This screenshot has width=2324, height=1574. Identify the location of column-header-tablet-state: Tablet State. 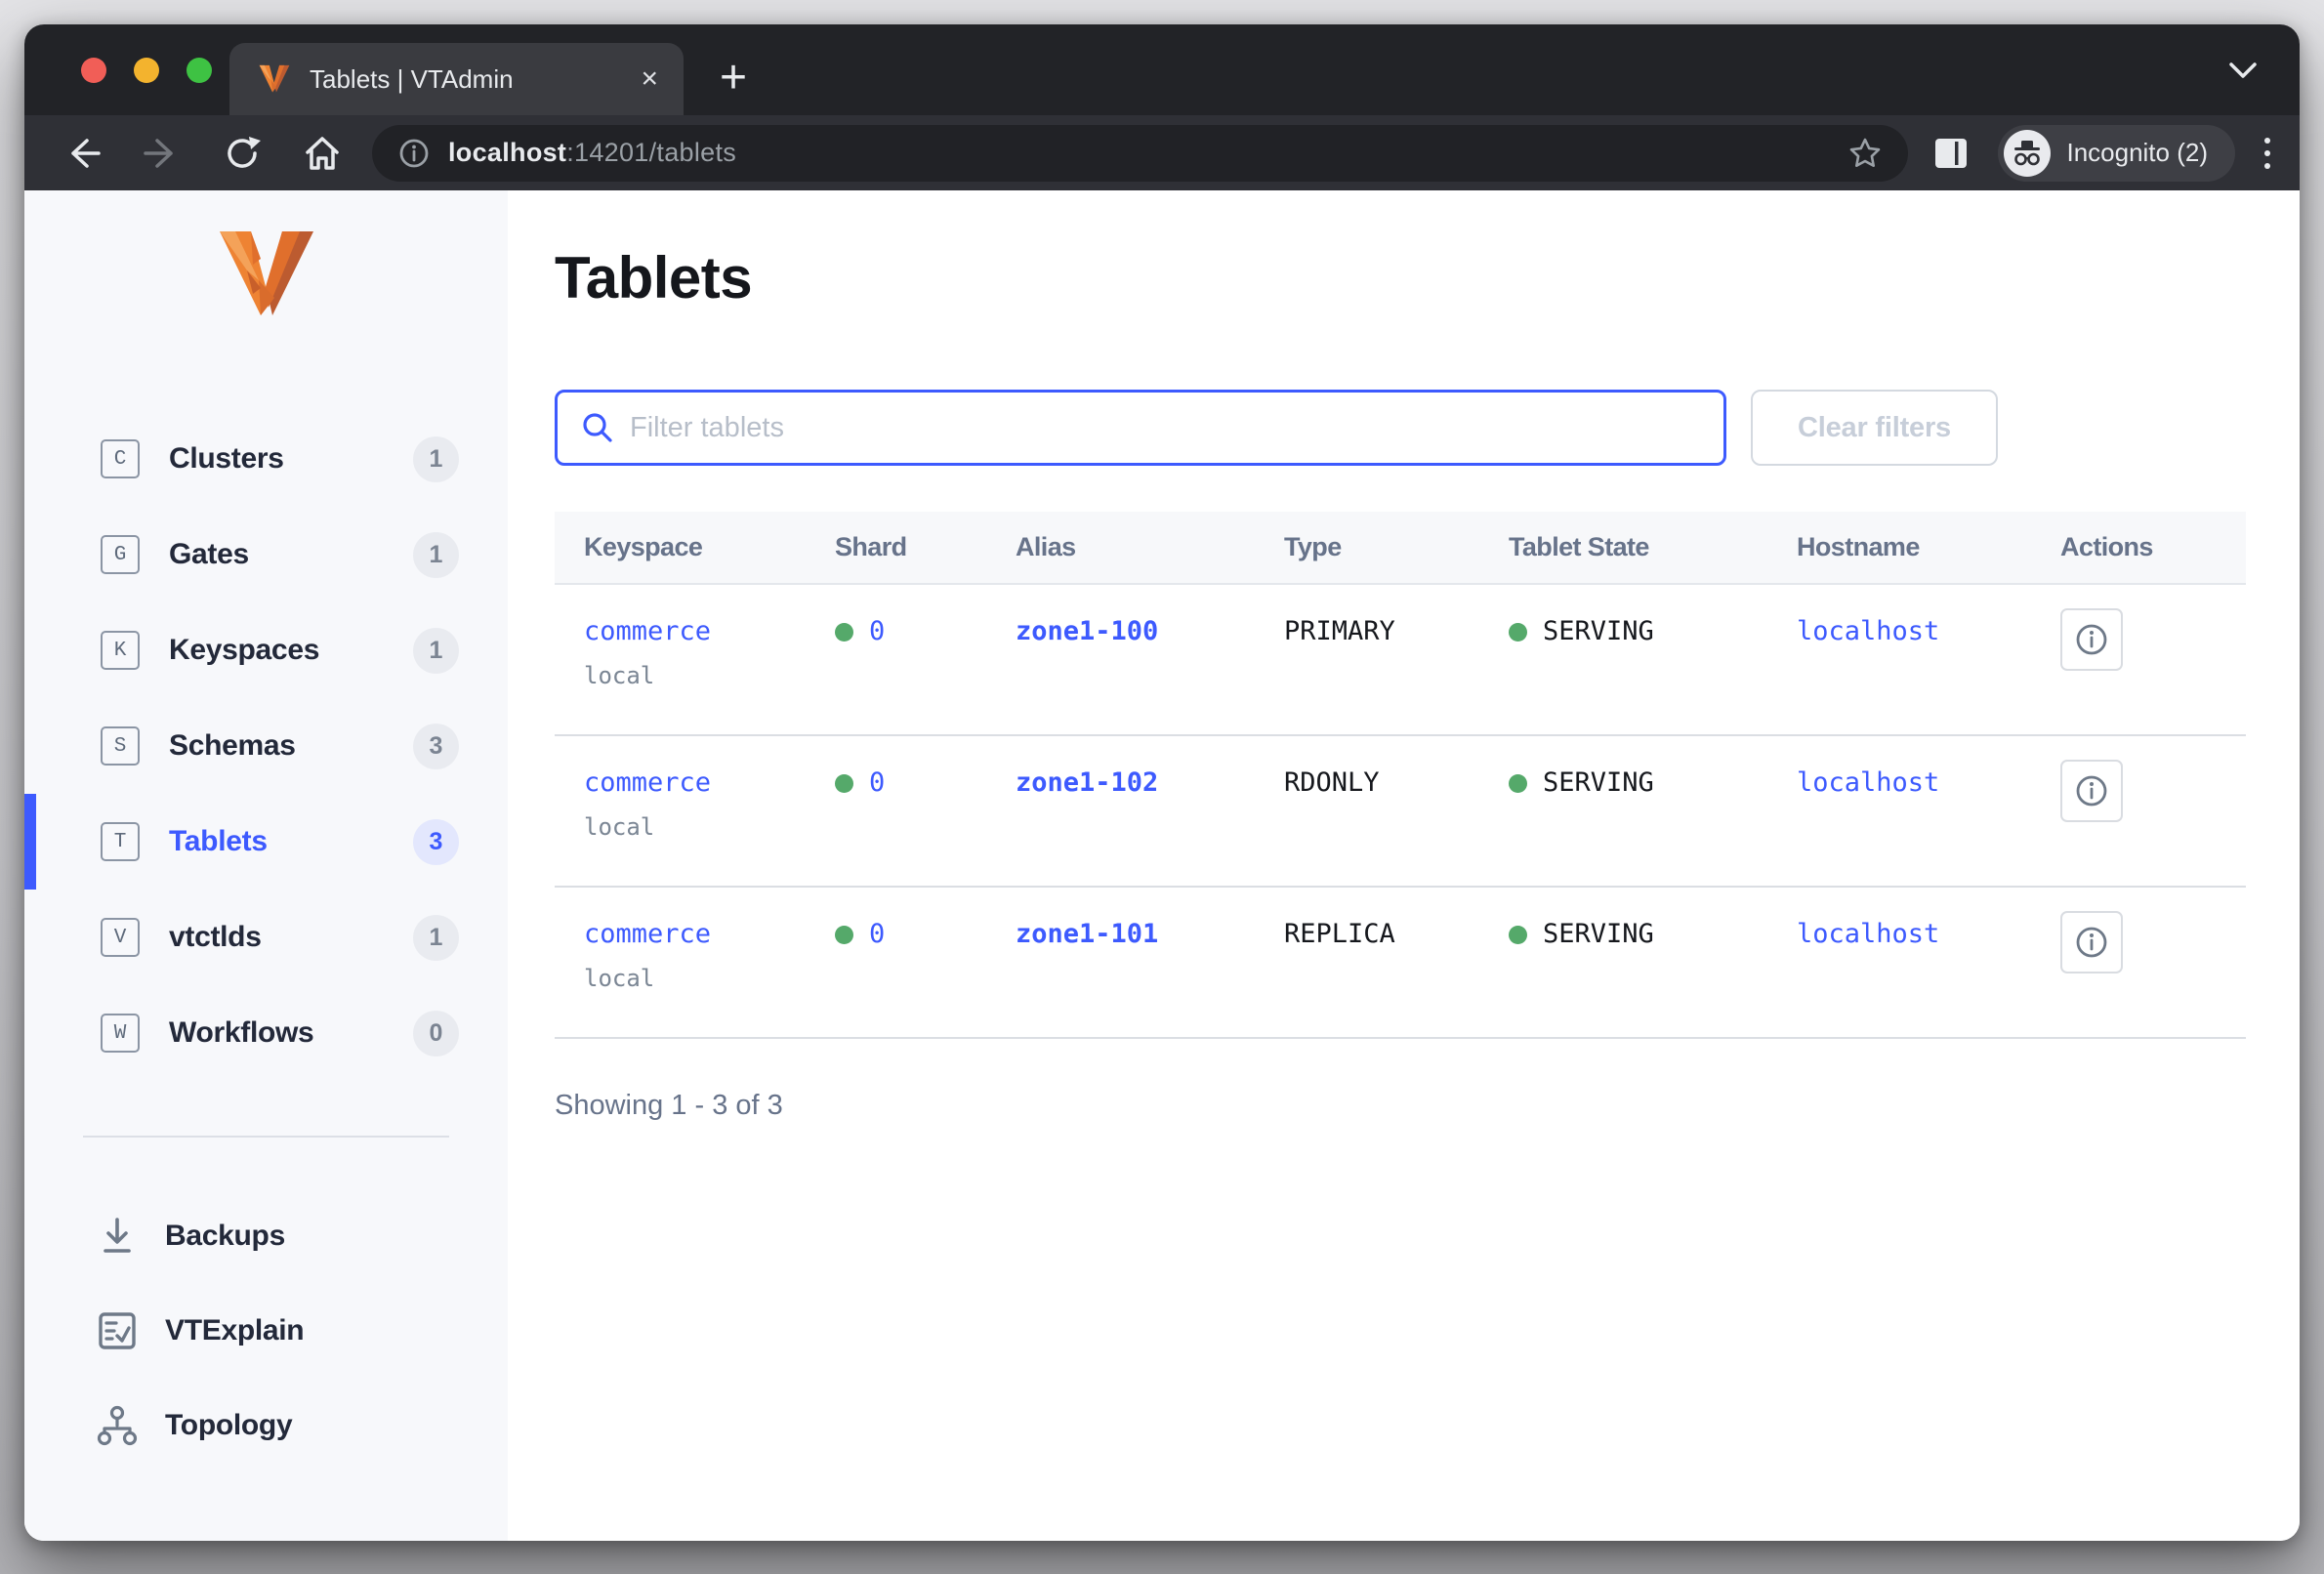
(1579, 547).